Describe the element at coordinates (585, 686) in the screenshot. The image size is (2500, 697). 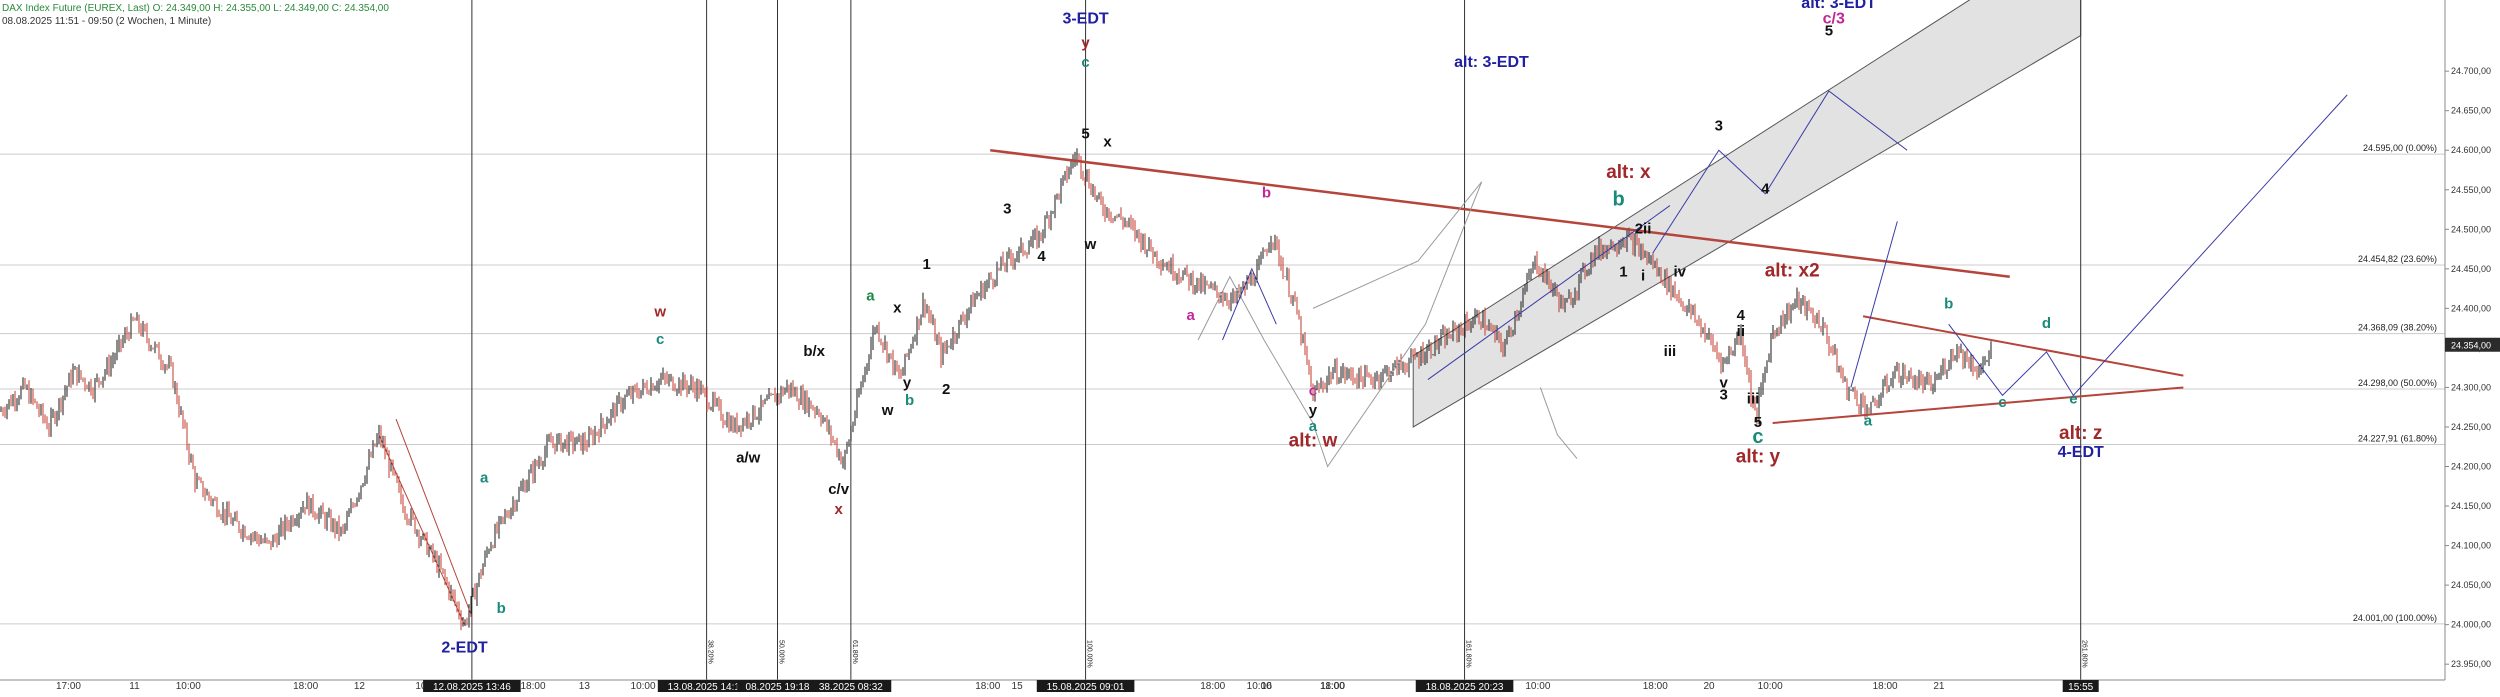
I see `time-axis-label: 13` at that location.